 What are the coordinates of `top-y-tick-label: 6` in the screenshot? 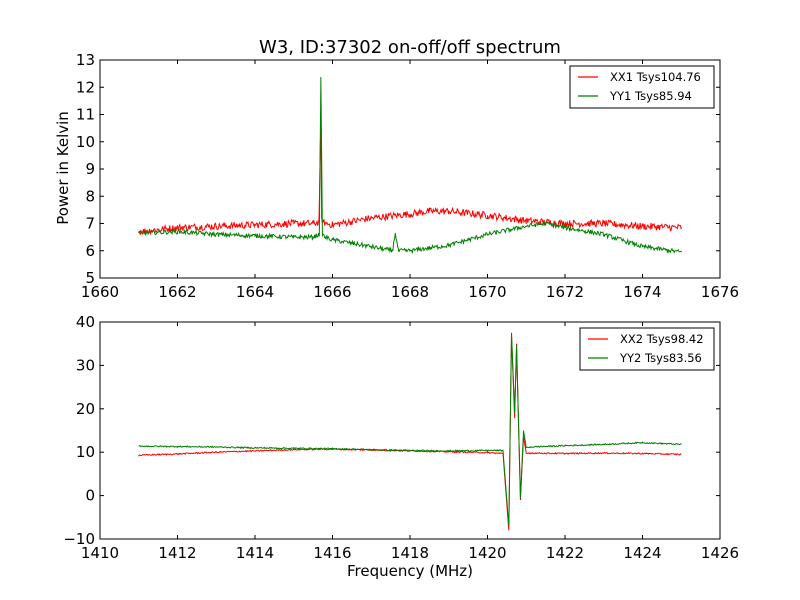 It's located at (90, 251).